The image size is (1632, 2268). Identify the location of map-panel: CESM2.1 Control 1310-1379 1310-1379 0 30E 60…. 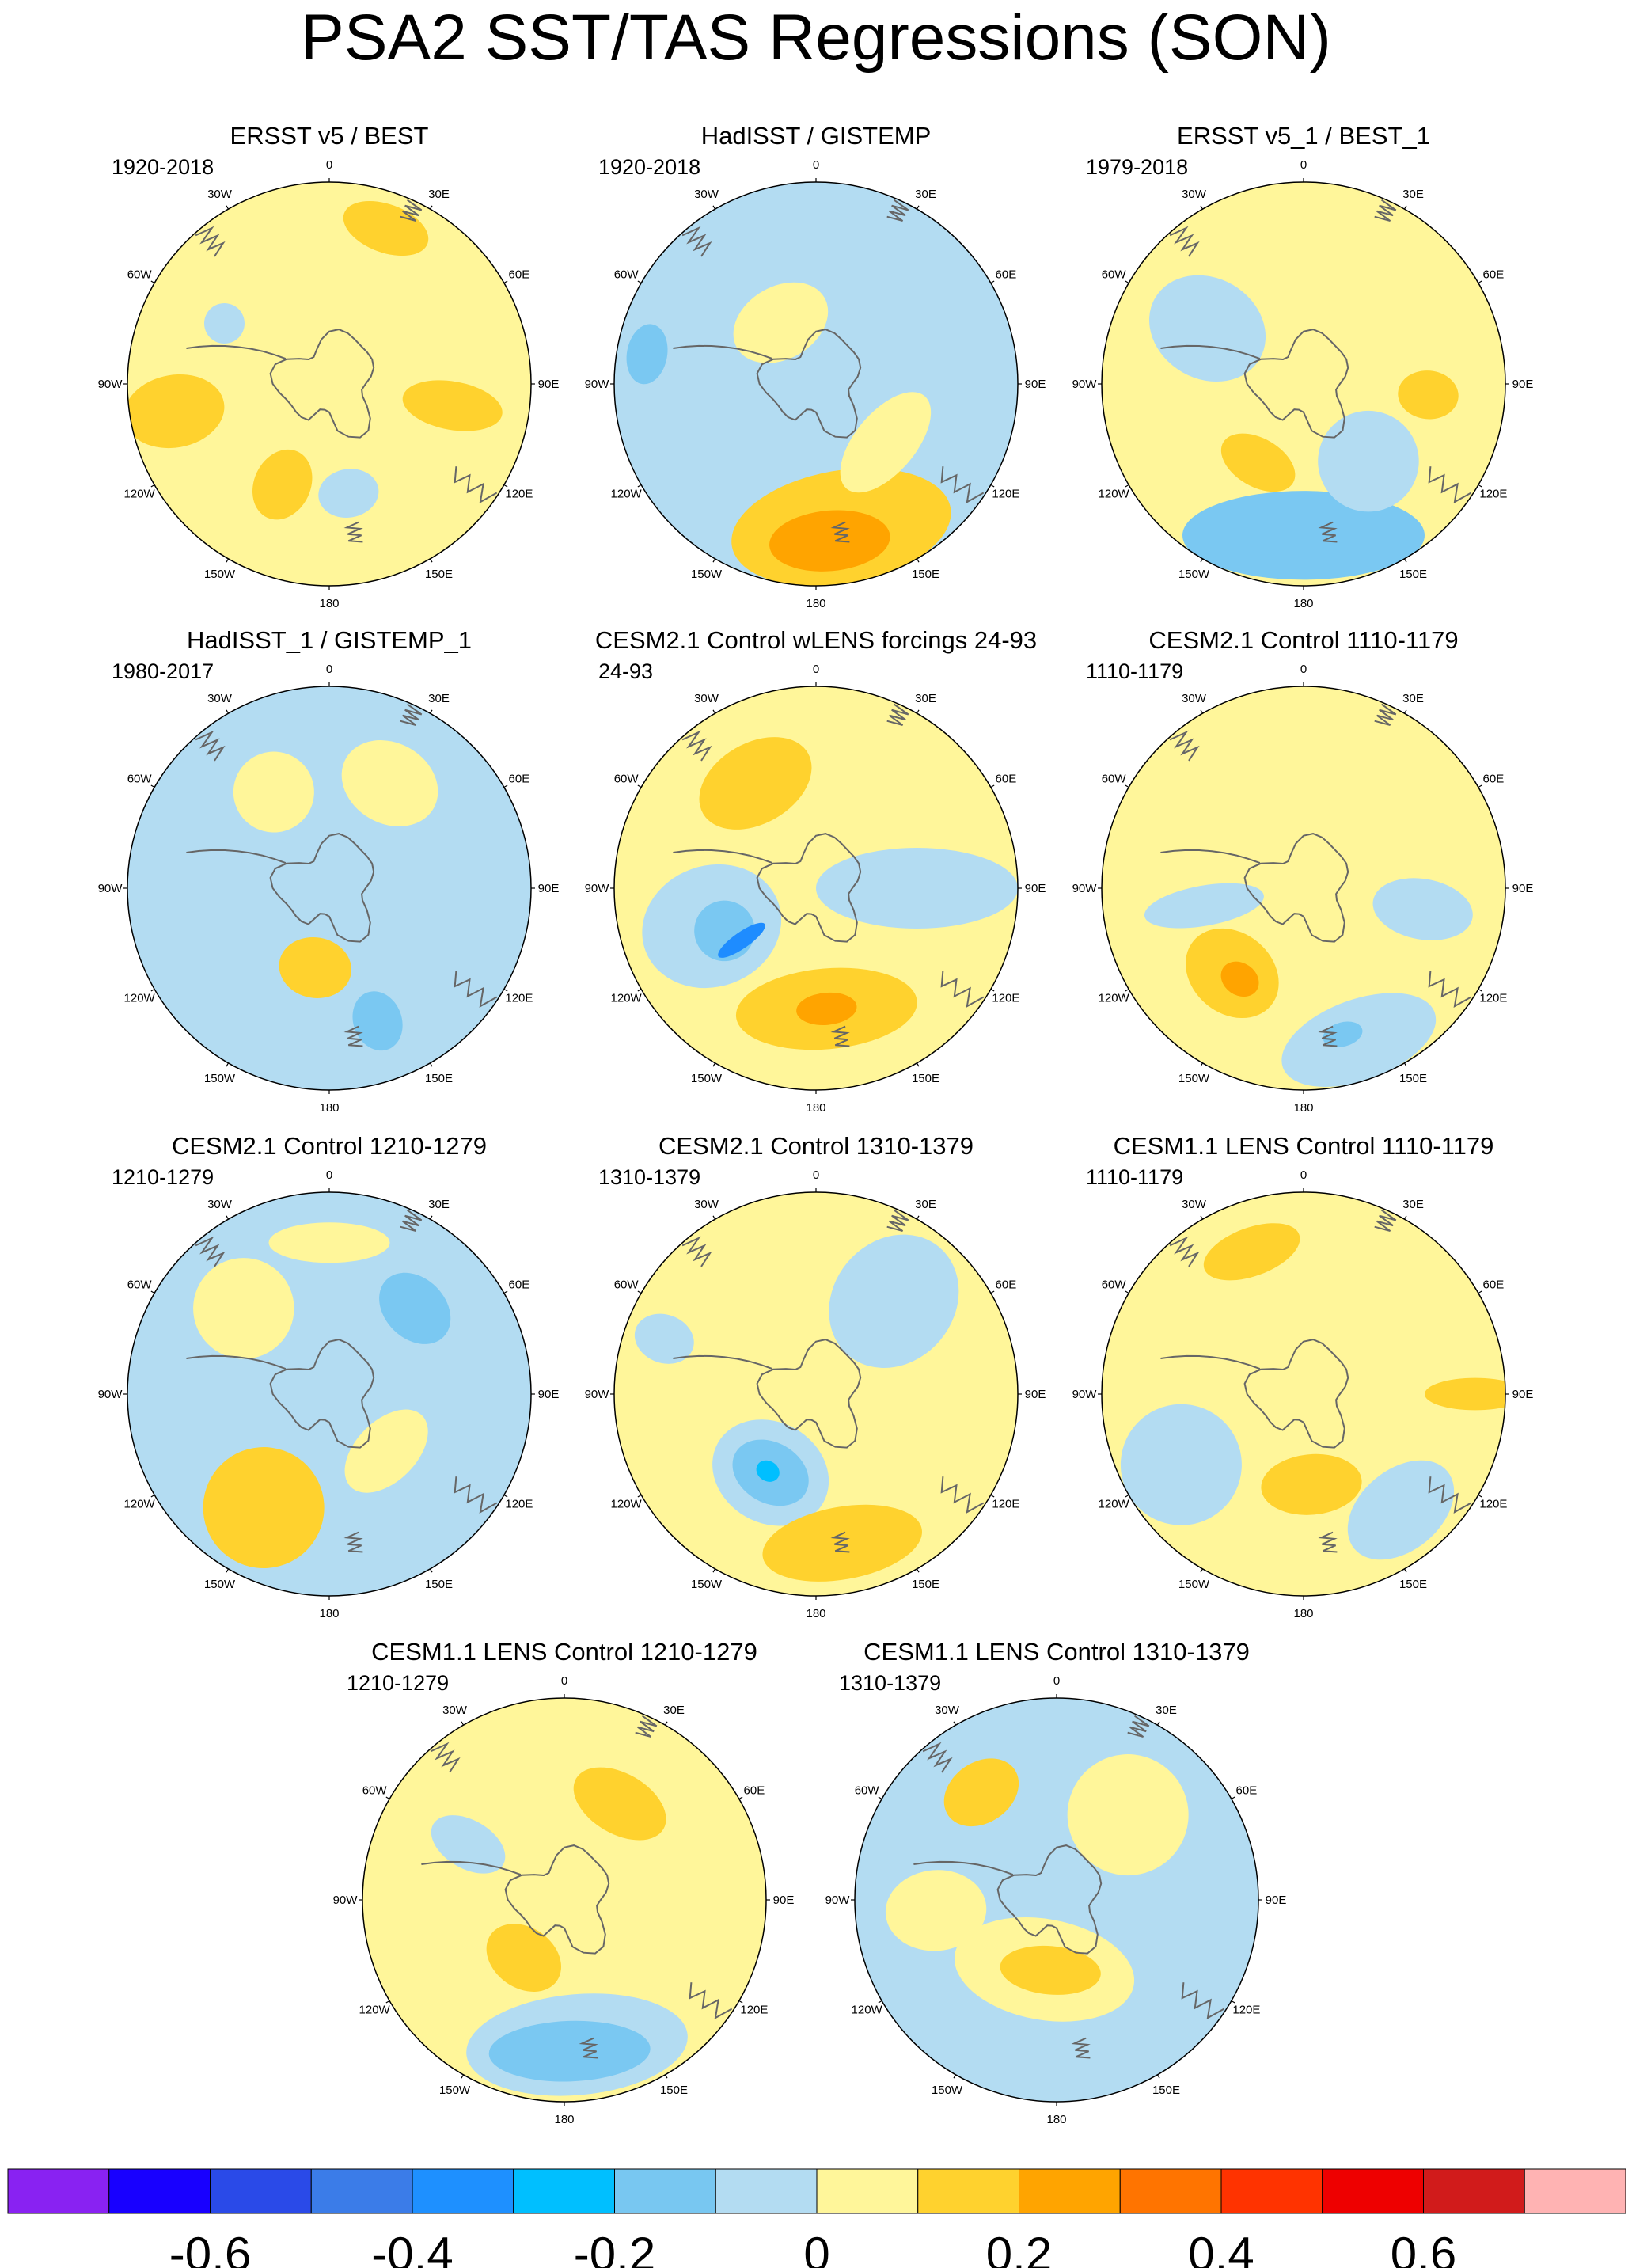
(815, 1376).